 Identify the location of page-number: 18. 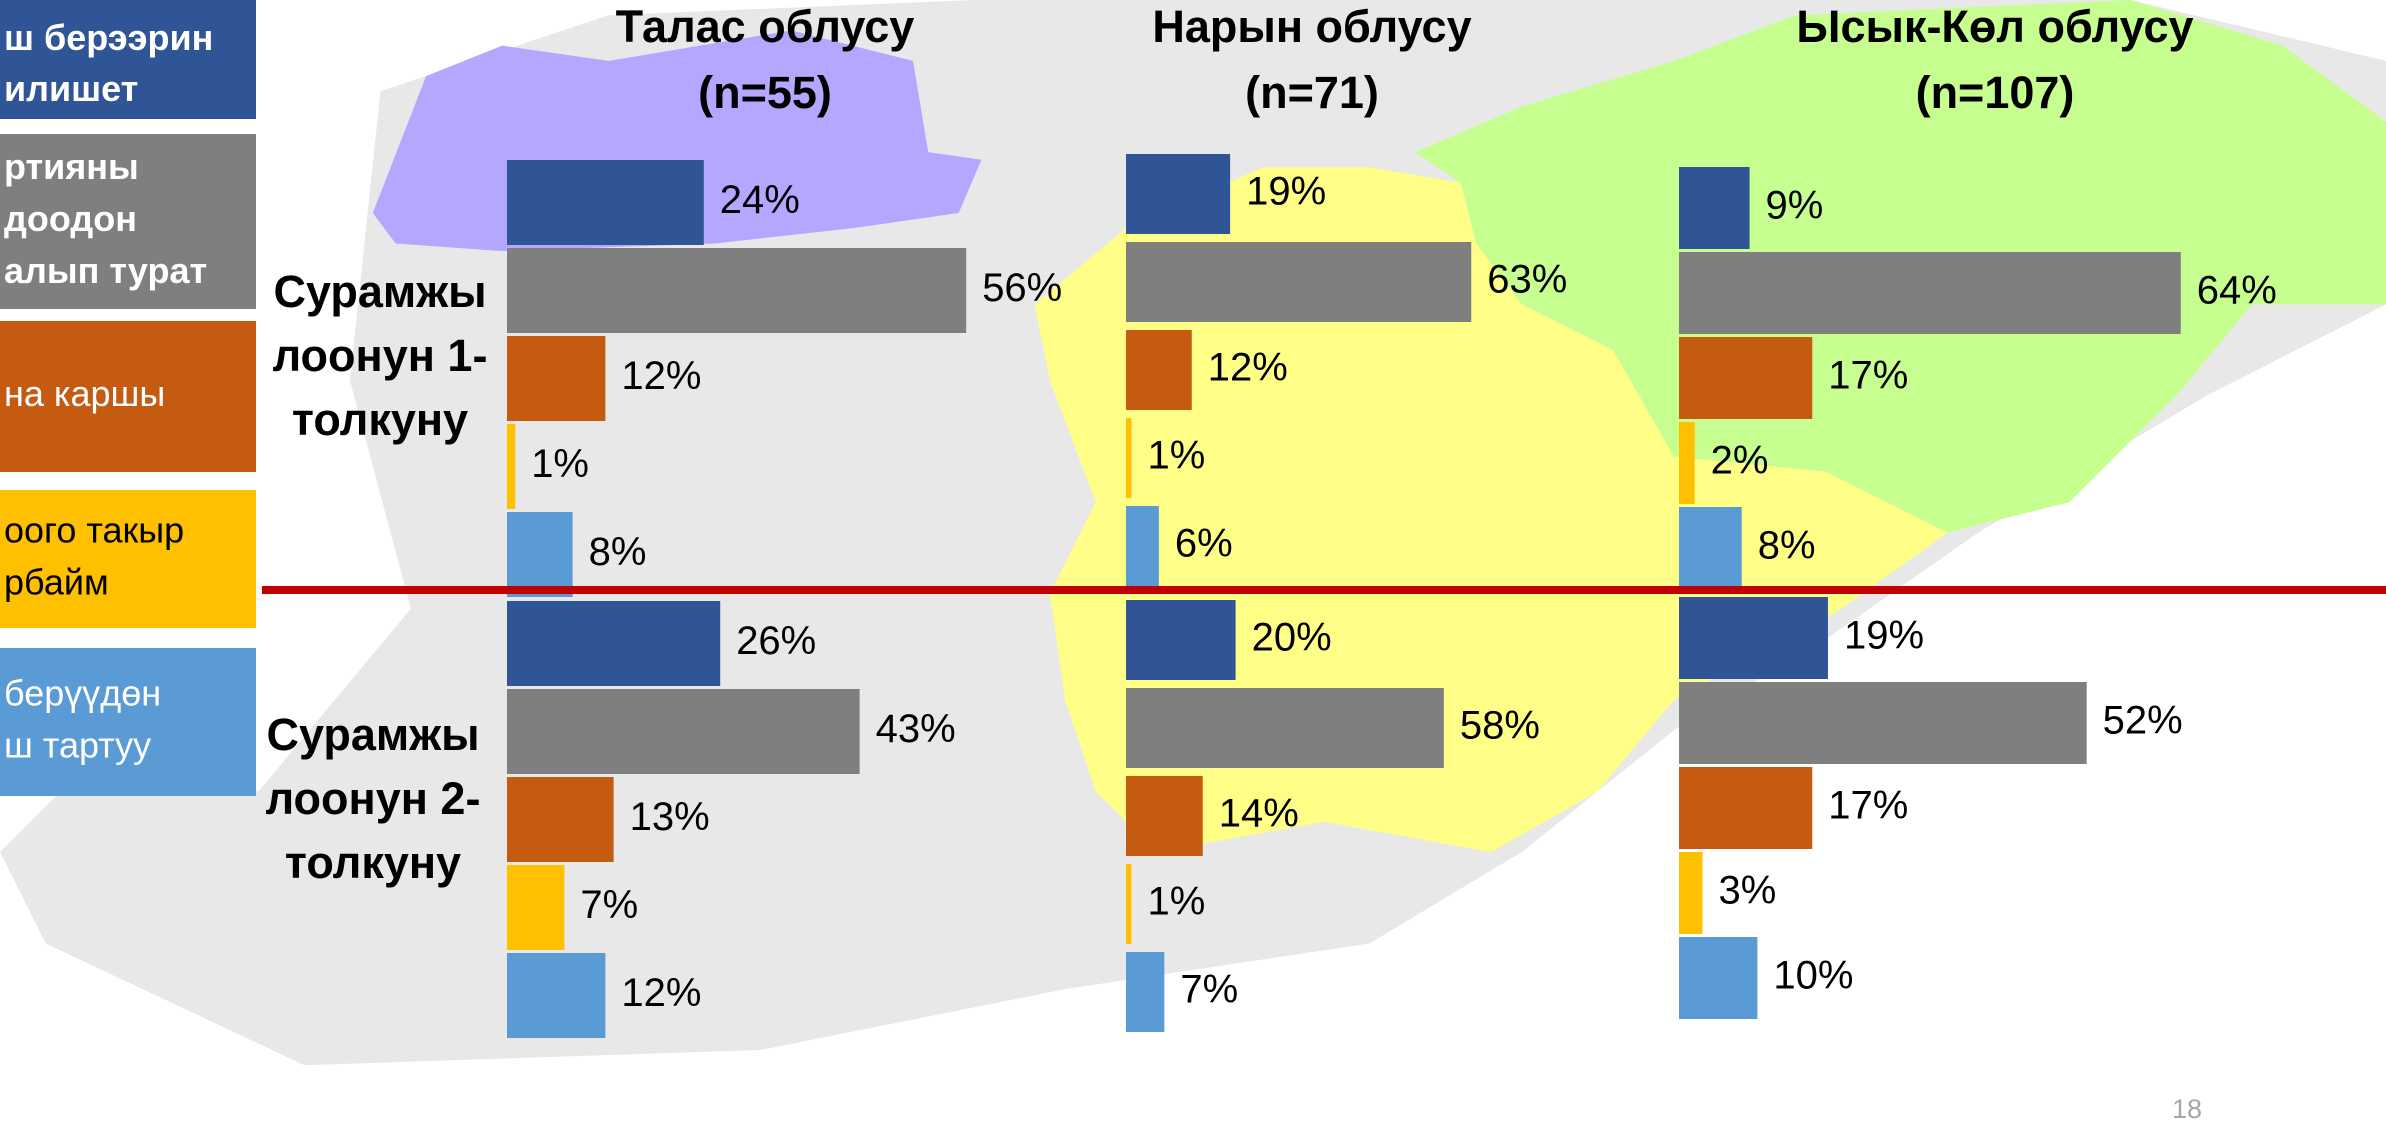
(2187, 1109).